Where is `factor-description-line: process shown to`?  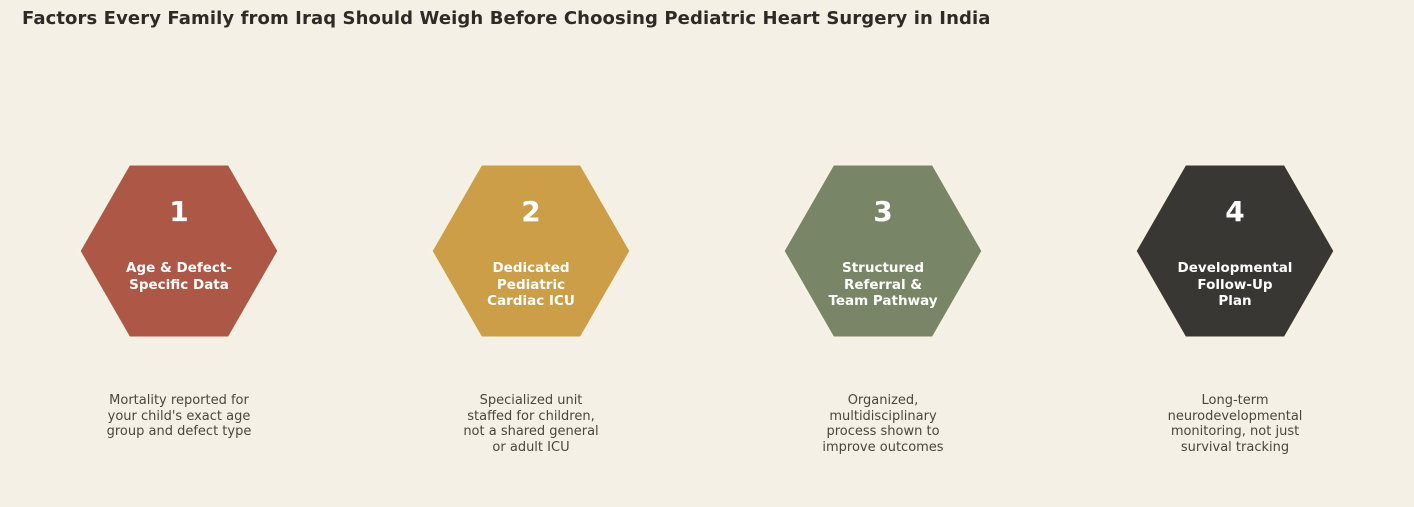 factor-description-line: process shown to is located at coordinates (883, 432).